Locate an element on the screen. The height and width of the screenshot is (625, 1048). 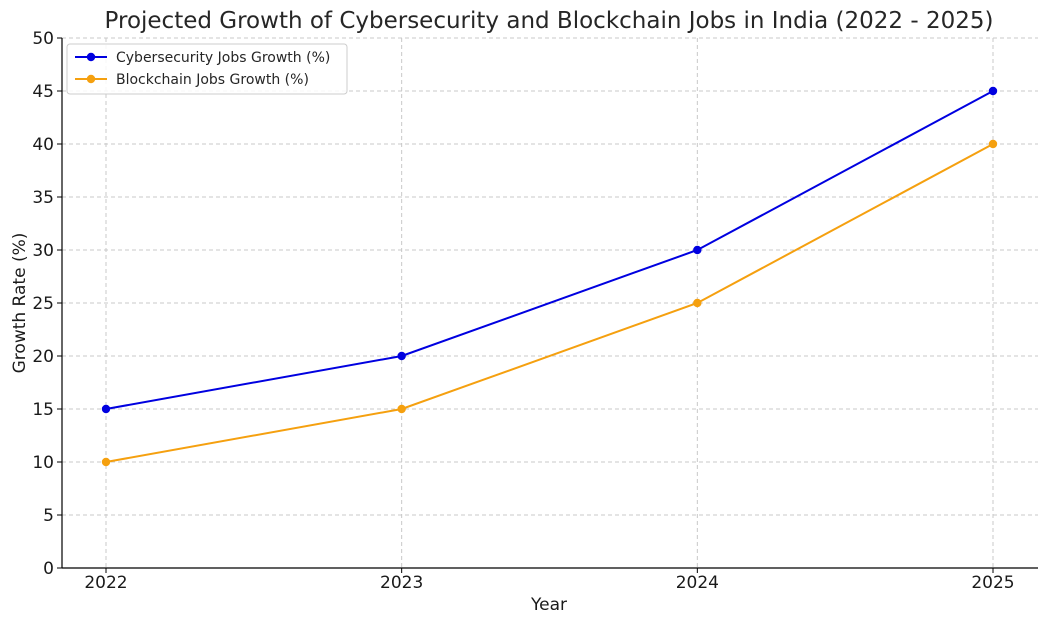
y-tick-label: 15 is located at coordinates (43, 410).